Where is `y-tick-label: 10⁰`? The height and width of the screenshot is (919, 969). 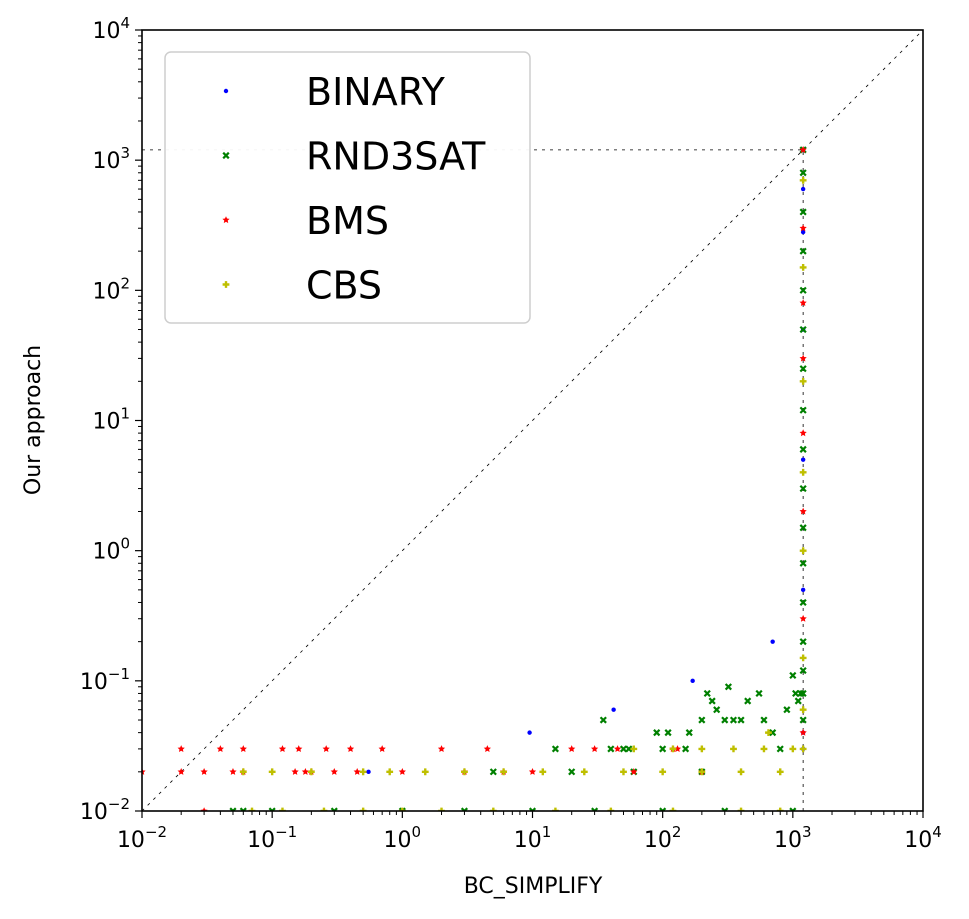
y-tick-label: 10⁰ is located at coordinates (111, 550).